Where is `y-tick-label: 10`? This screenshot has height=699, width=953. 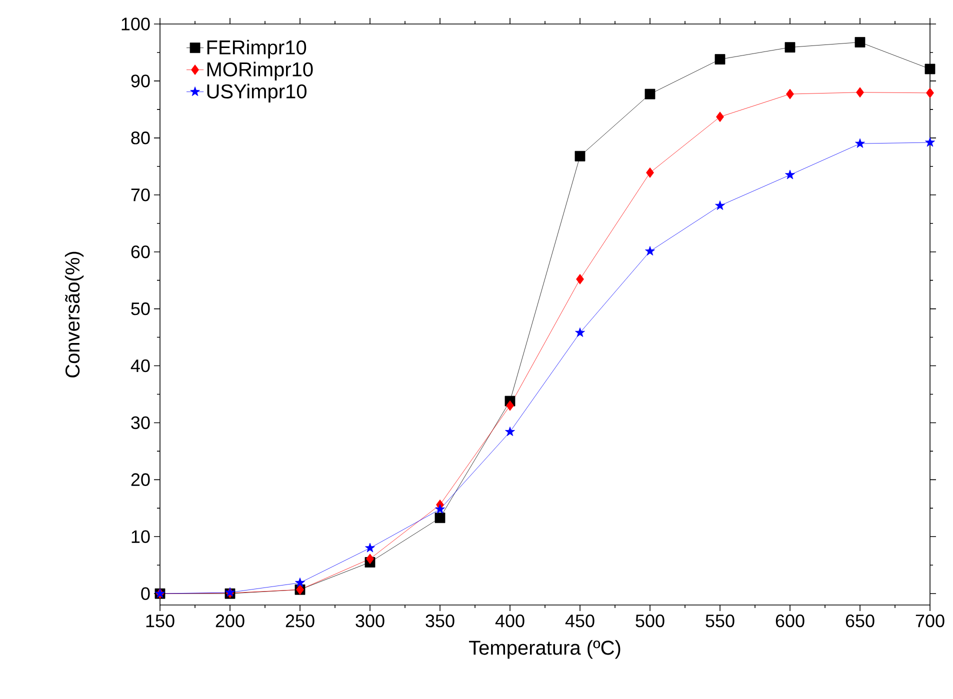 y-tick-label: 10 is located at coordinates (141, 537).